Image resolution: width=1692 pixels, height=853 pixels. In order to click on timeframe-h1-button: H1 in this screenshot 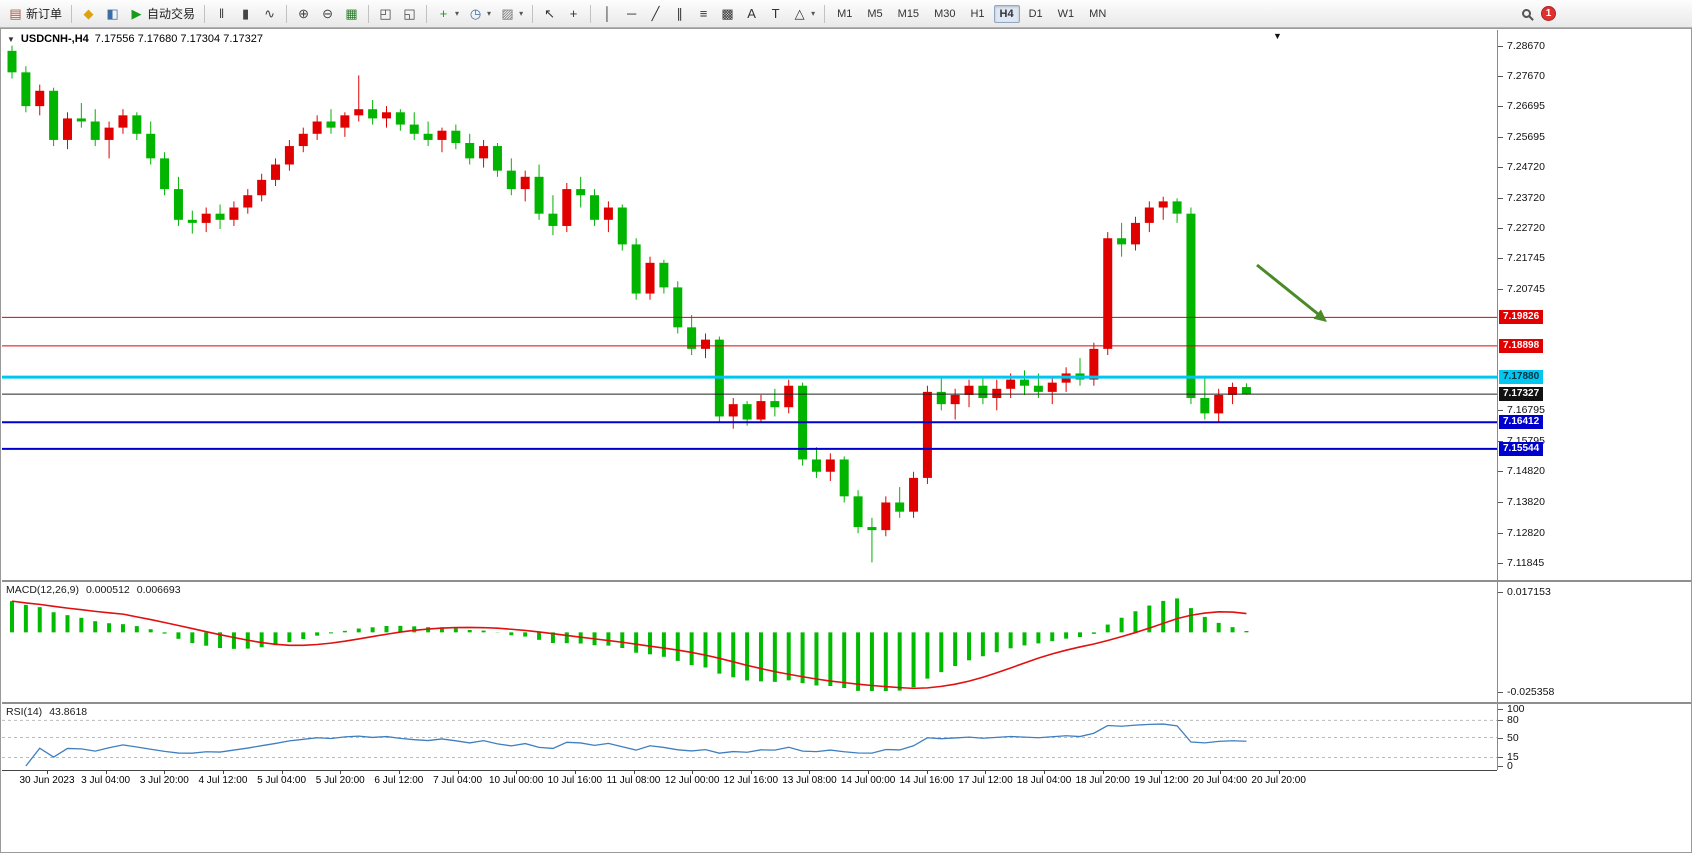, I will do `click(977, 13)`.